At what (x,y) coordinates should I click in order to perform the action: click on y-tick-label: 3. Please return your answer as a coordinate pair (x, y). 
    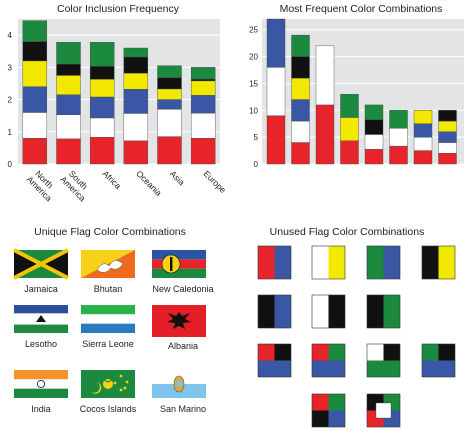
    Looking at the image, I should click on (10, 67).